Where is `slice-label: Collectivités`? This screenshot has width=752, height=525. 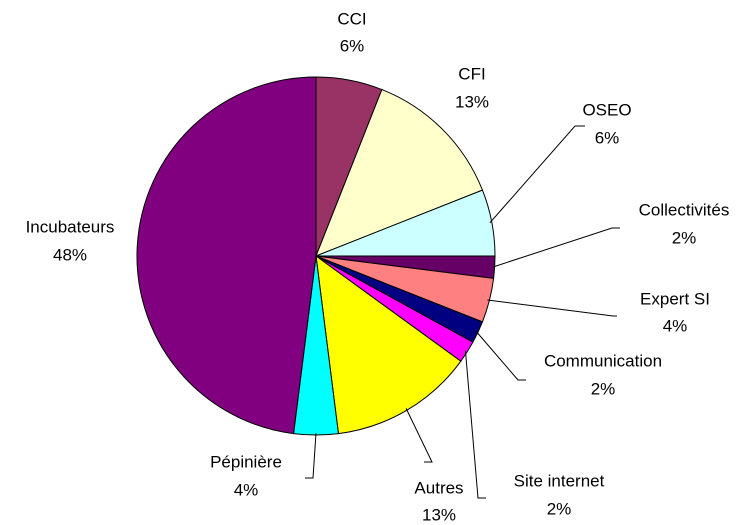
slice-label: Collectivités is located at coordinates (684, 209).